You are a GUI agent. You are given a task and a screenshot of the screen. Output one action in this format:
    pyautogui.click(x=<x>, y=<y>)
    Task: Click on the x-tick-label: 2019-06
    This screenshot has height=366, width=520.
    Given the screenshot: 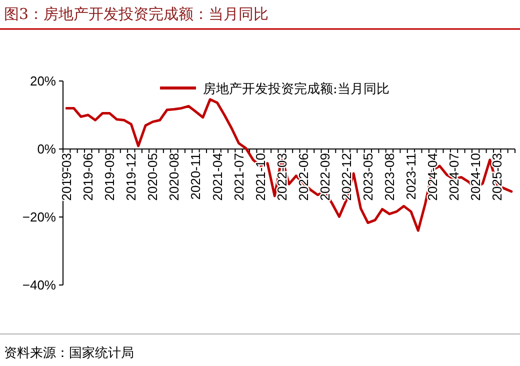 What is the action you would take?
    pyautogui.click(x=88, y=177)
    